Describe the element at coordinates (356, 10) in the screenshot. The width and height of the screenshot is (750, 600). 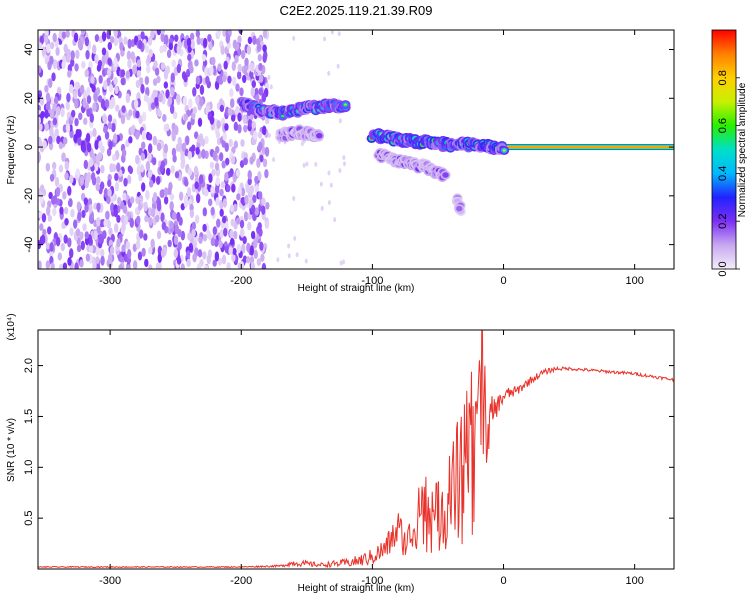
I see `figure-title: C2E2.2025.119.21.39.R09` at that location.